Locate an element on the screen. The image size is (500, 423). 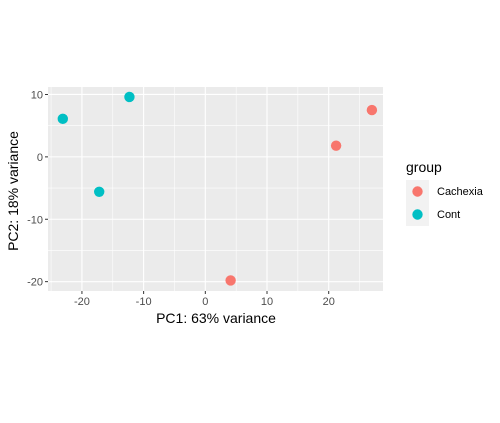
x-tick-label: 10 is located at coordinates (267, 302).